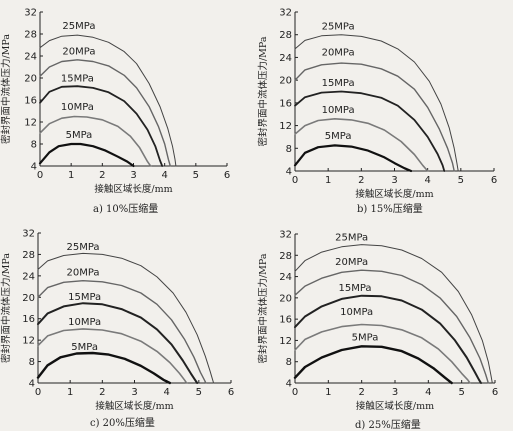  What do you see at coordinates (126, 209) in the screenshot?
I see `chart-caption: a) 10%压缩量` at bounding box center [126, 209].